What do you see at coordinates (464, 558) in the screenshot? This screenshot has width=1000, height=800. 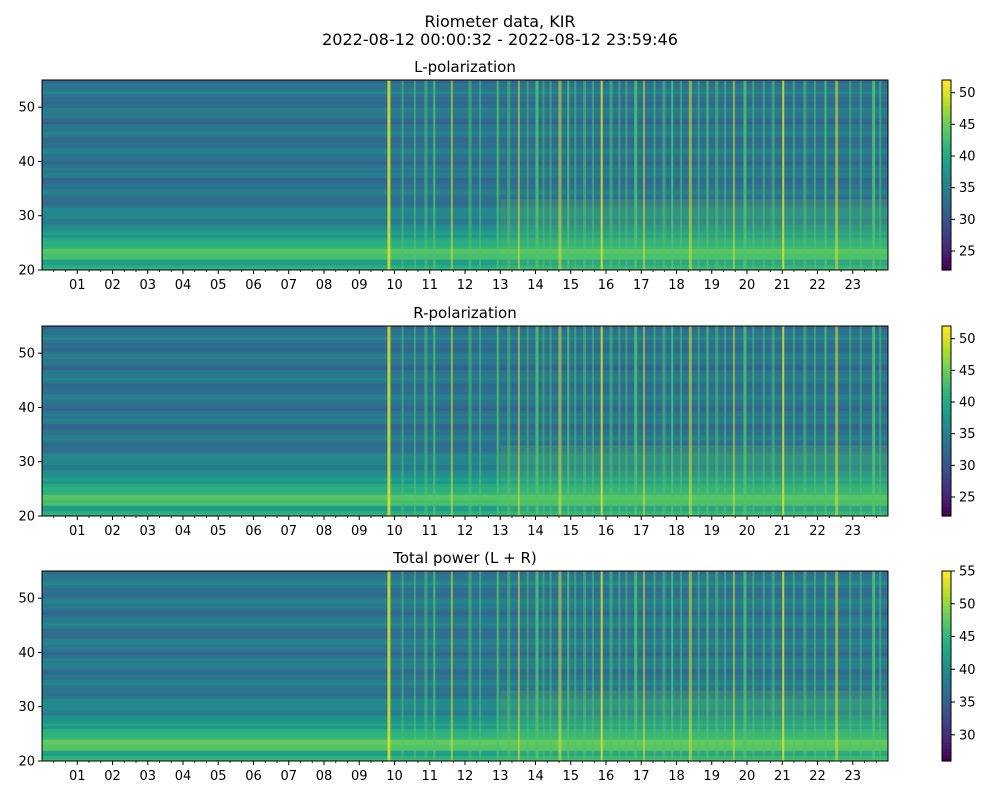 I see `panel-title: Total power (L + R)` at bounding box center [464, 558].